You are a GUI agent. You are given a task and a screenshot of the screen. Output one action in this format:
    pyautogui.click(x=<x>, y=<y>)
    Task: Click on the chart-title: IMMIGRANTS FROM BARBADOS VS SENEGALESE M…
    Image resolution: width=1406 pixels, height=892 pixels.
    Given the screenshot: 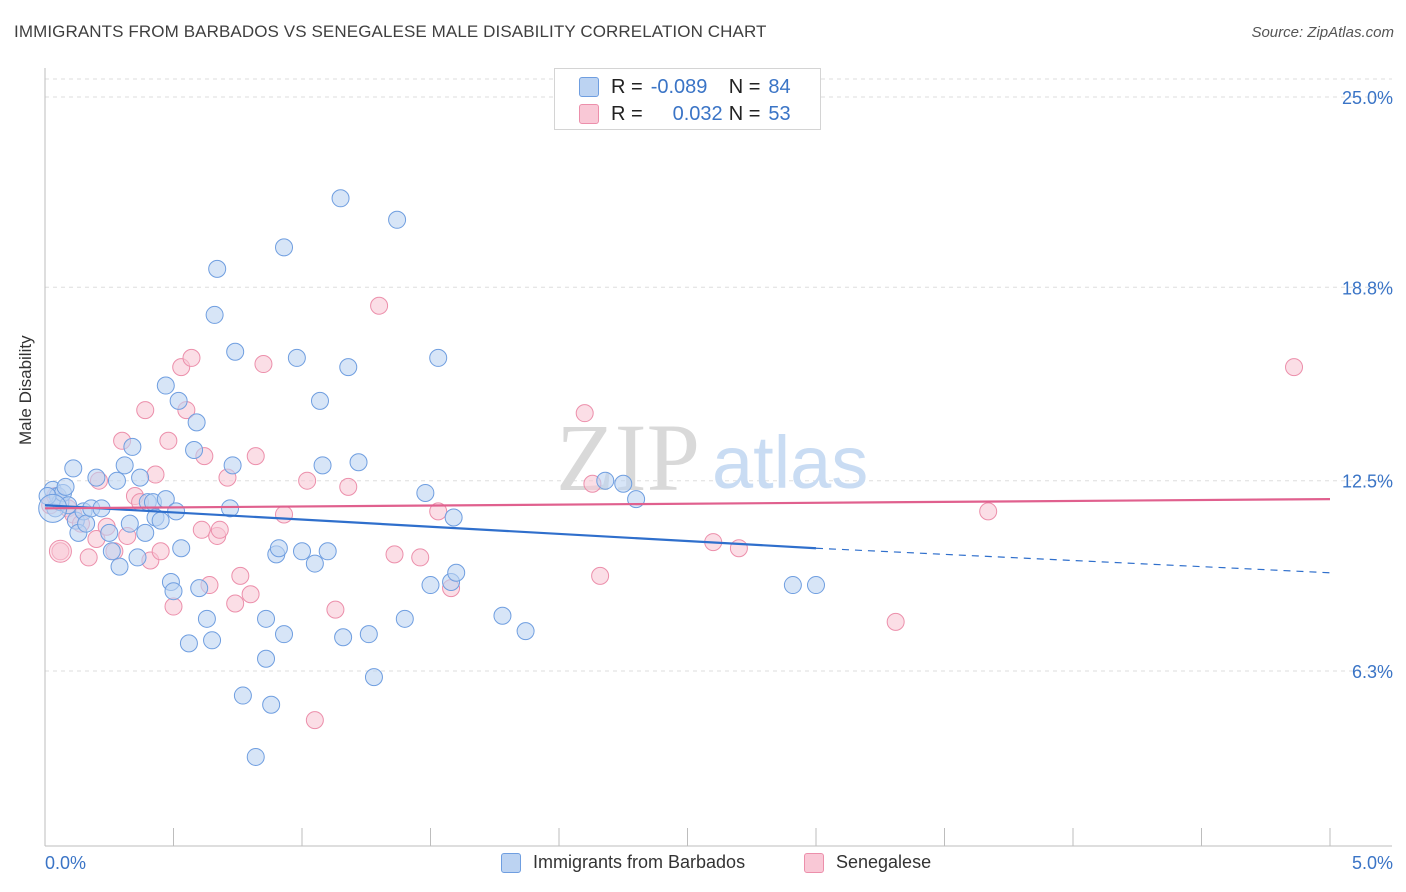 What is the action you would take?
    pyautogui.click(x=390, y=31)
    